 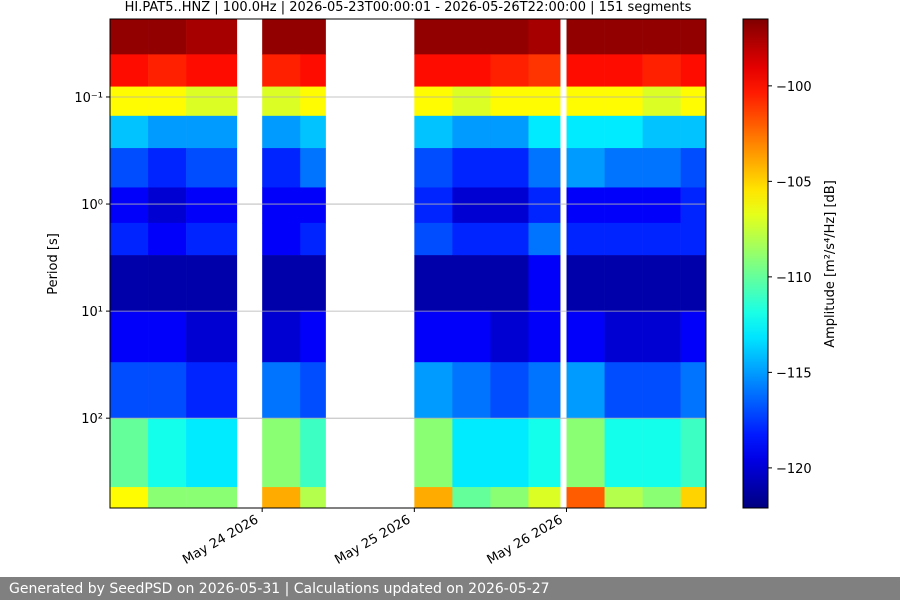 What do you see at coordinates (794, 278) in the screenshot?
I see `colorbar-tick-label: −110` at bounding box center [794, 278].